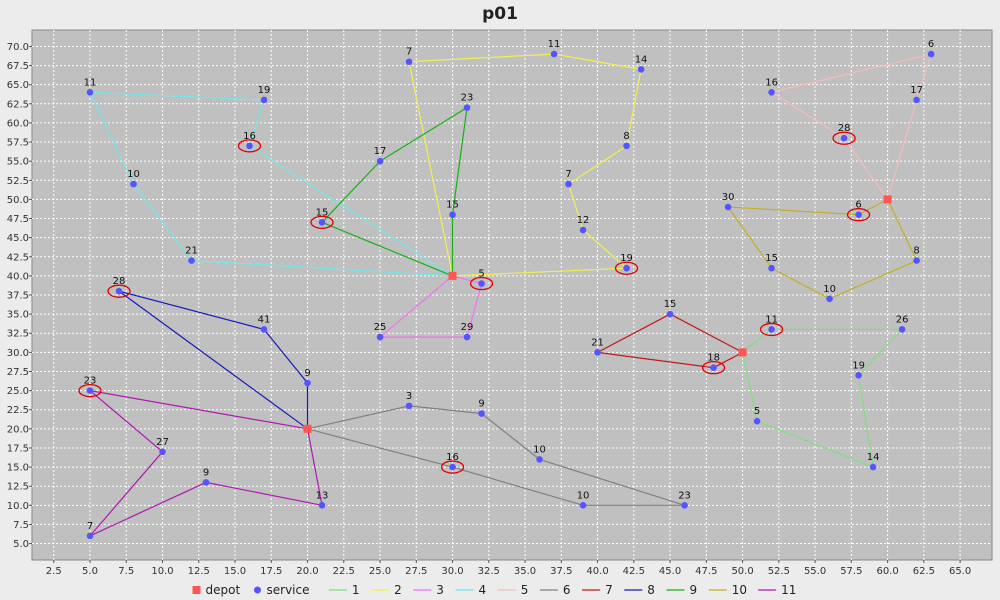  What do you see at coordinates (416, 571) in the screenshot?
I see `x-tick-label: 27.5` at bounding box center [416, 571].